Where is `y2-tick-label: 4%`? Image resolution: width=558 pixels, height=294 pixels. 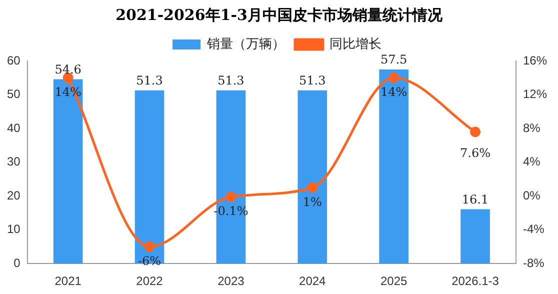 y2-tick-label: 4% is located at coordinates (531, 161).